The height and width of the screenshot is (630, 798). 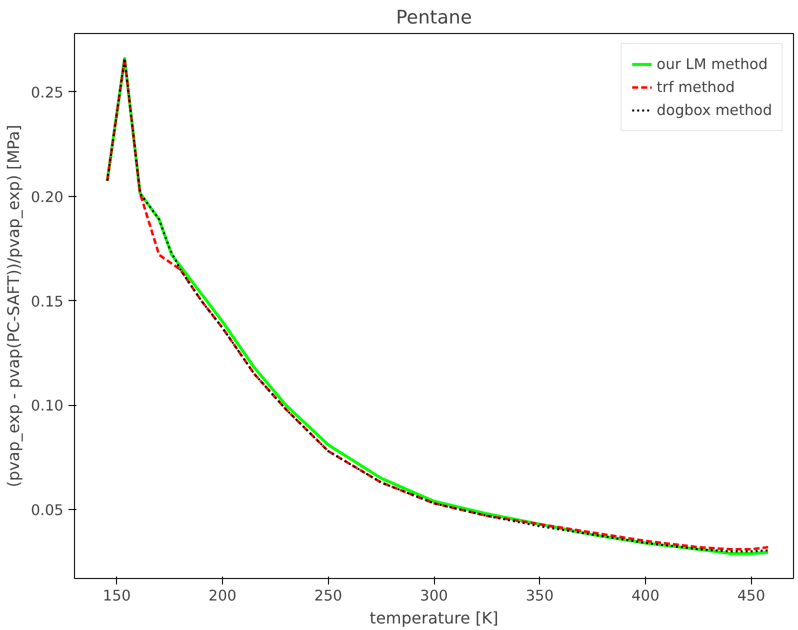 What do you see at coordinates (434, 618) in the screenshot?
I see `x-axis-title: temperature [K]` at bounding box center [434, 618].